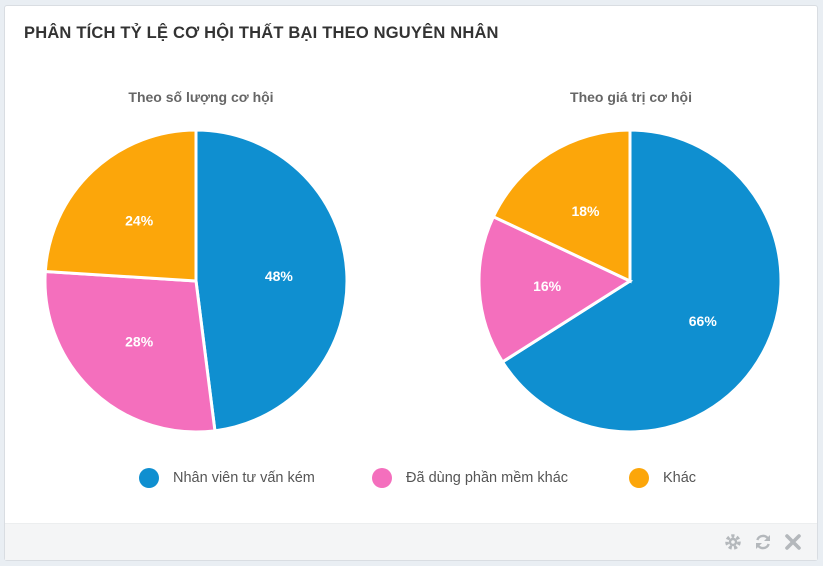 The image size is (823, 566). What do you see at coordinates (149, 478) in the screenshot?
I see `legend-dot-blue` at bounding box center [149, 478].